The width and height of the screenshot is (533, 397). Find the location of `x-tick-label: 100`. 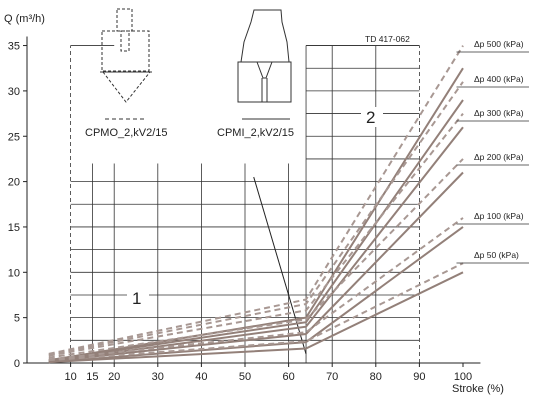

x-tick-label: 100 is located at coordinates (463, 377).